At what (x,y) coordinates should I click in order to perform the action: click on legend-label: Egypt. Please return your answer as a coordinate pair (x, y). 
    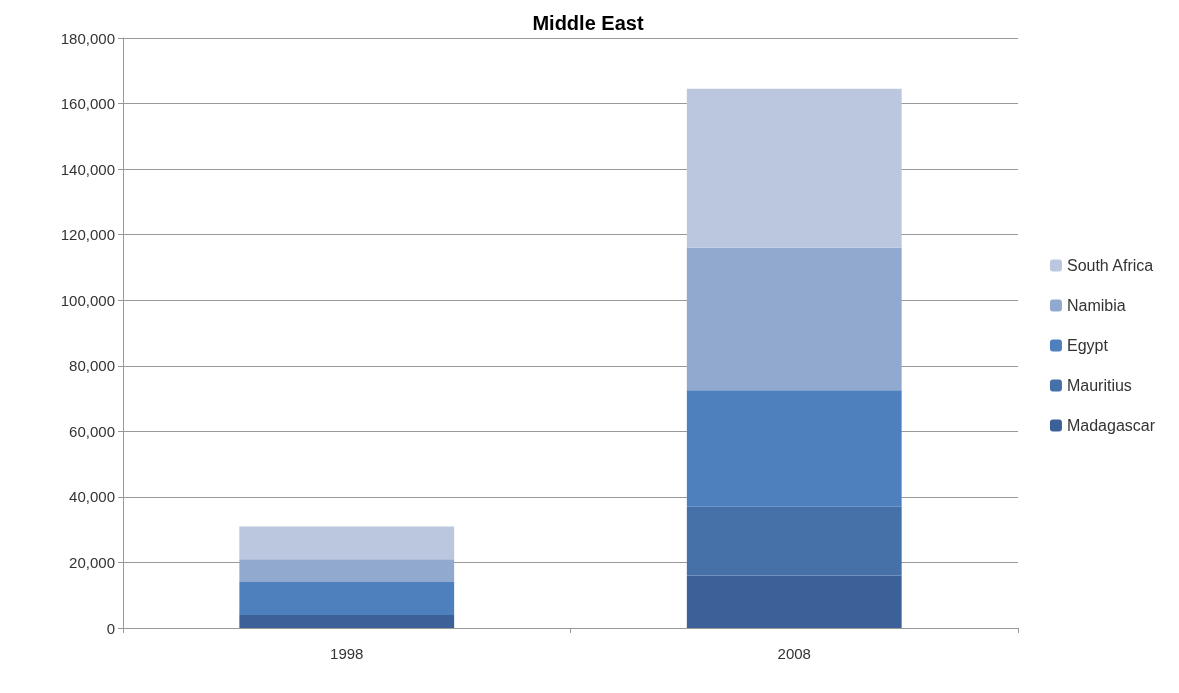
    Looking at the image, I should click on (1087, 345).